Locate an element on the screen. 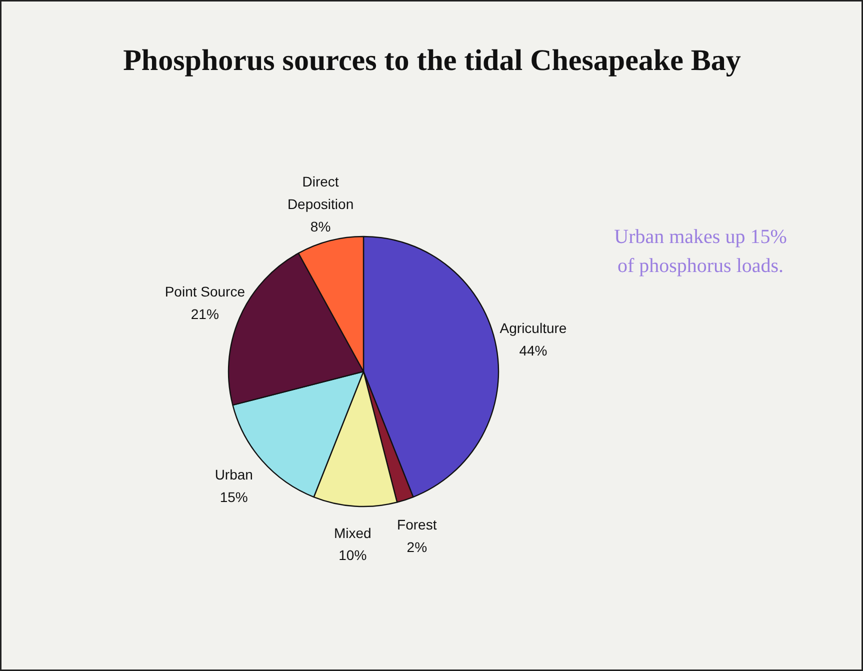 The width and height of the screenshot is (863, 671). data-label: 8% is located at coordinates (320, 226).